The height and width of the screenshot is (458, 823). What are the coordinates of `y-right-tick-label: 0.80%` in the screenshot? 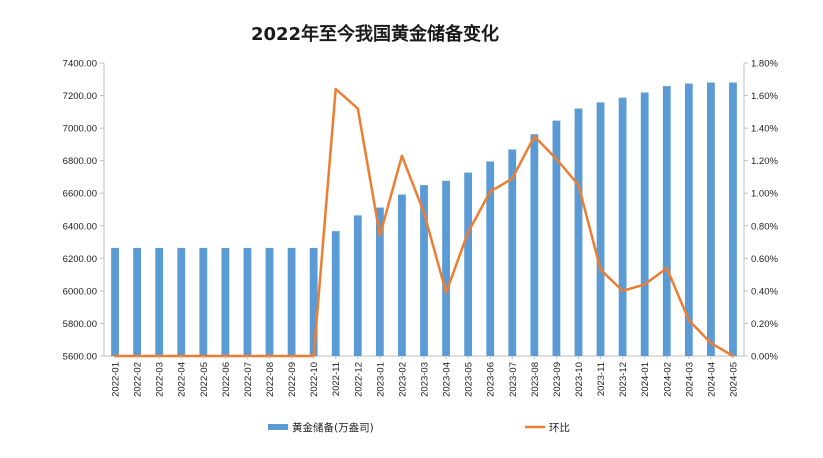 It's located at (764, 226).